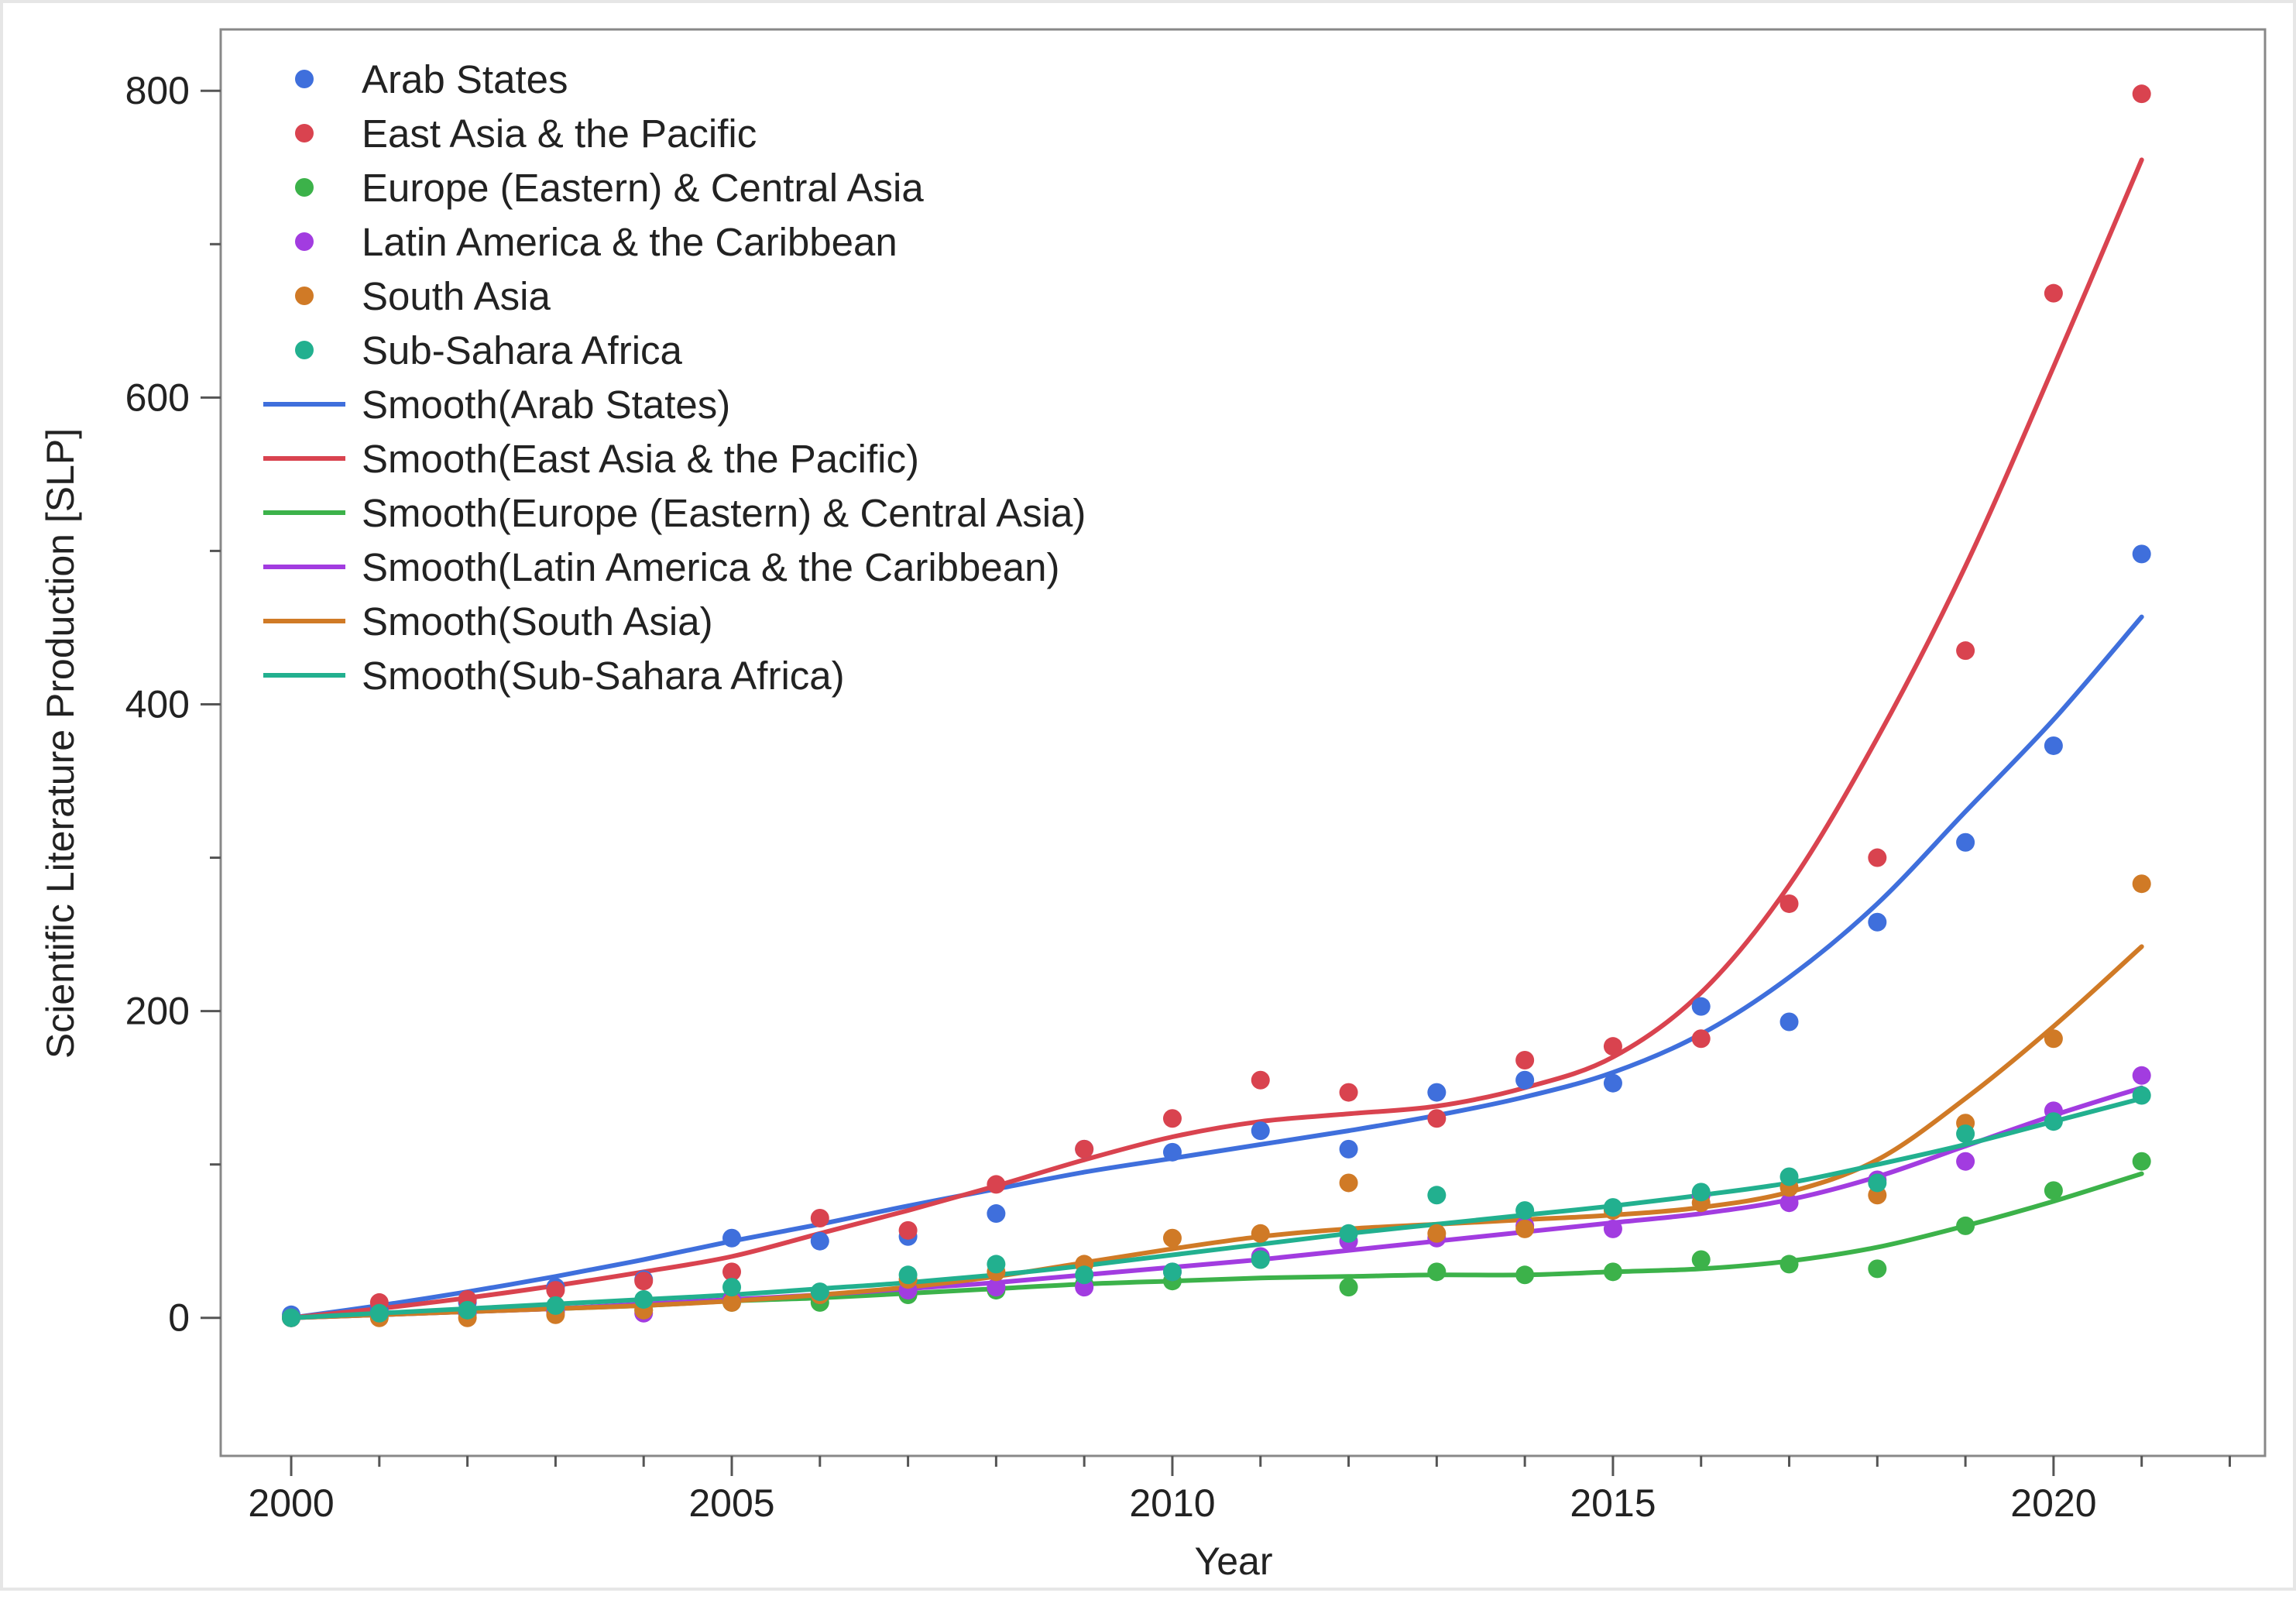 The width and height of the screenshot is (2296, 1610). Describe the element at coordinates (157, 91) in the screenshot. I see `y-tick-label: 800` at that location.